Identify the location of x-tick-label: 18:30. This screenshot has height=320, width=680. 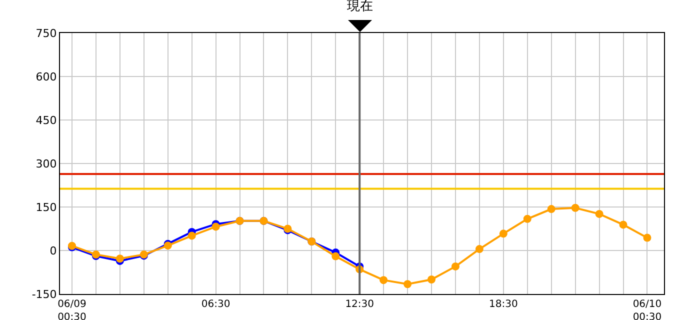
(503, 304).